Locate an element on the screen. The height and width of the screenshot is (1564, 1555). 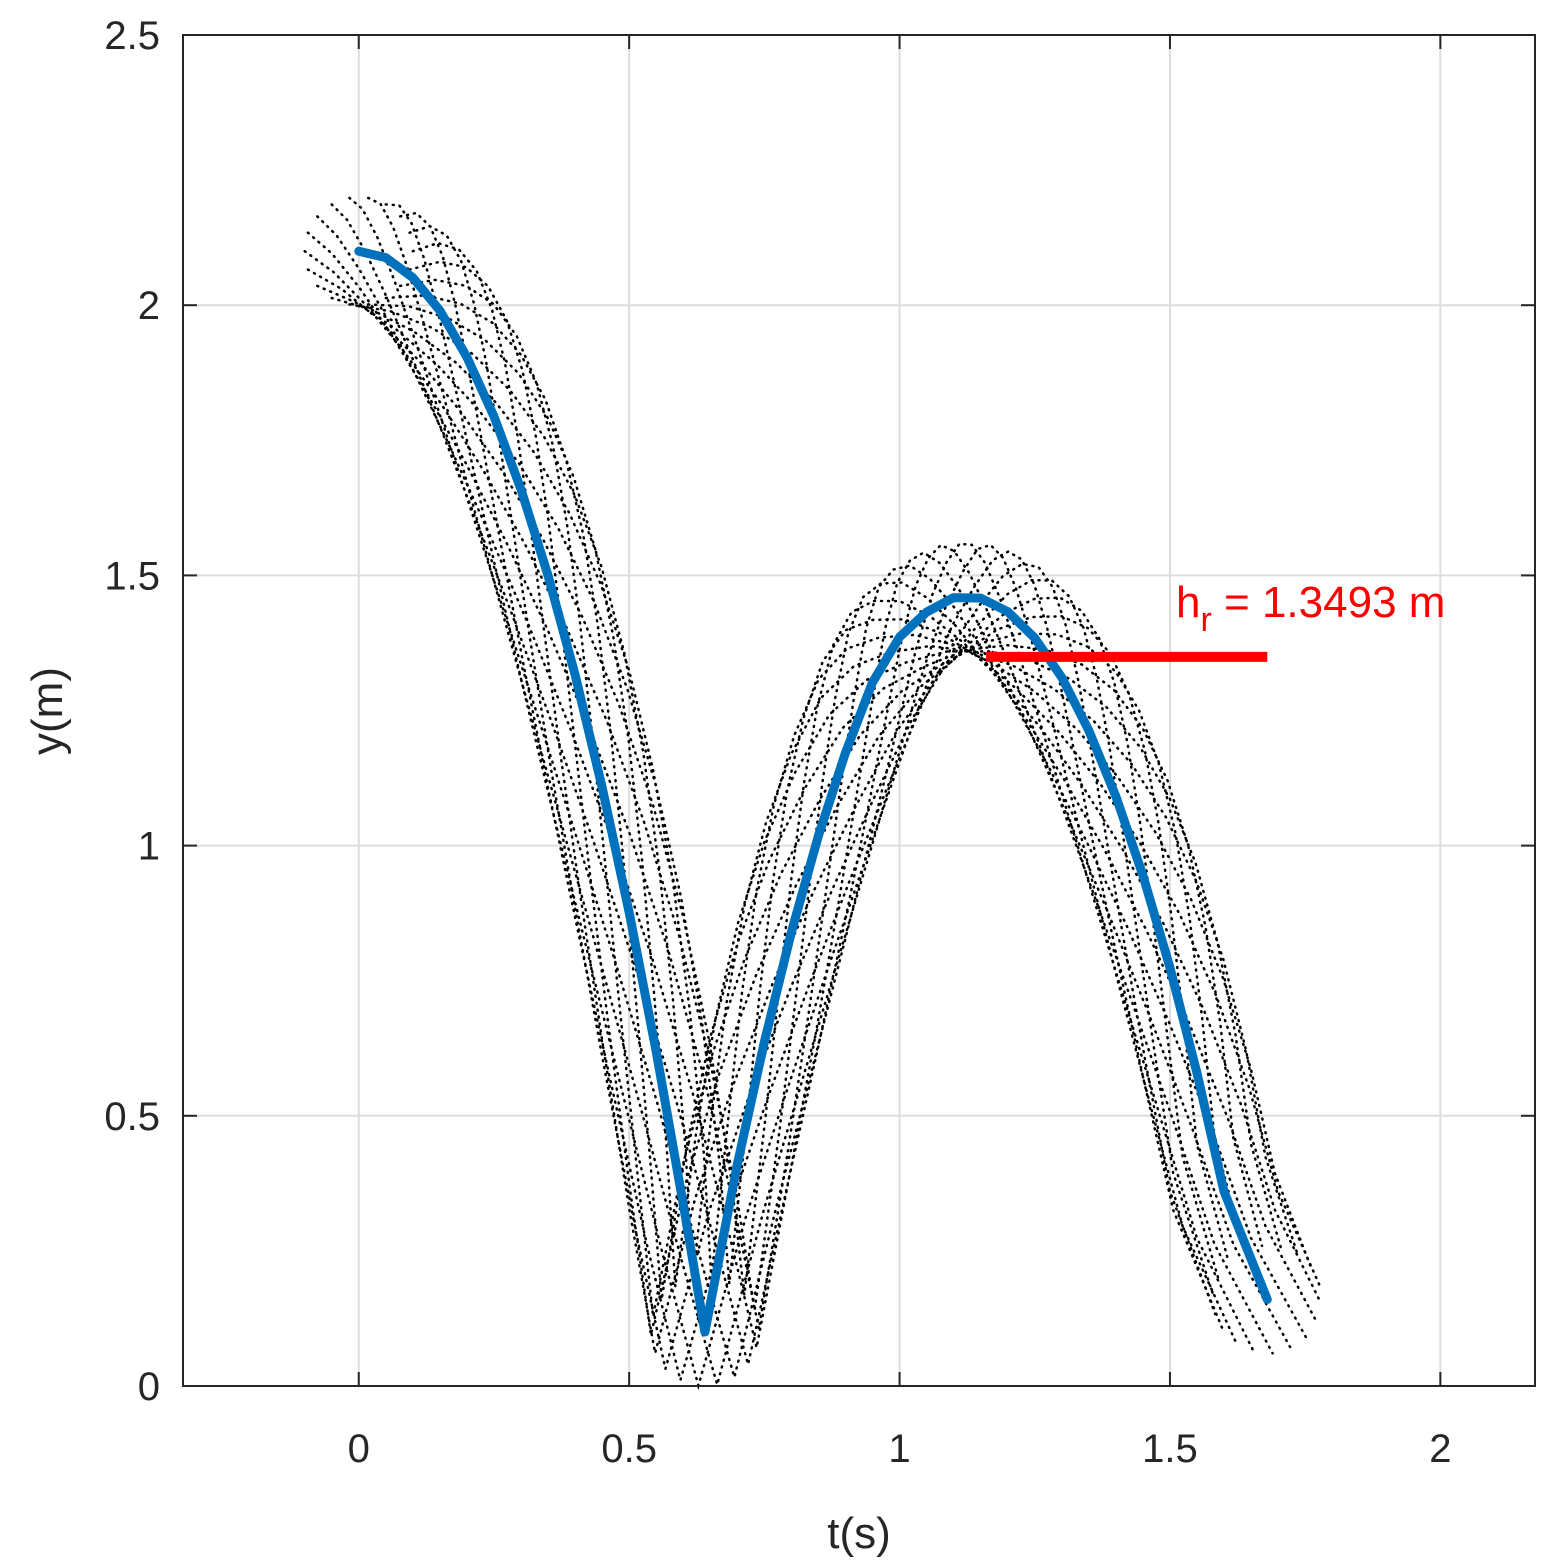
y-tick-label-1: 0.5 is located at coordinates (132, 1117).